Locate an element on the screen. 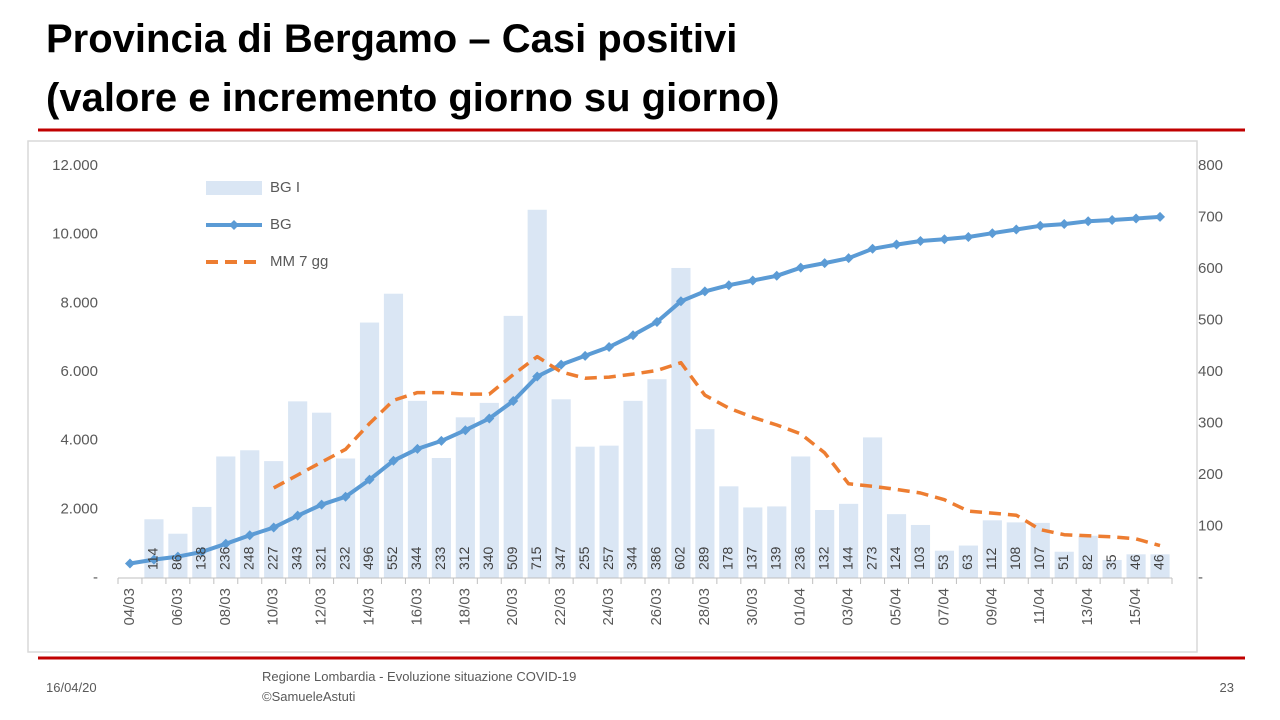  data-label: 138 is located at coordinates (201, 558).